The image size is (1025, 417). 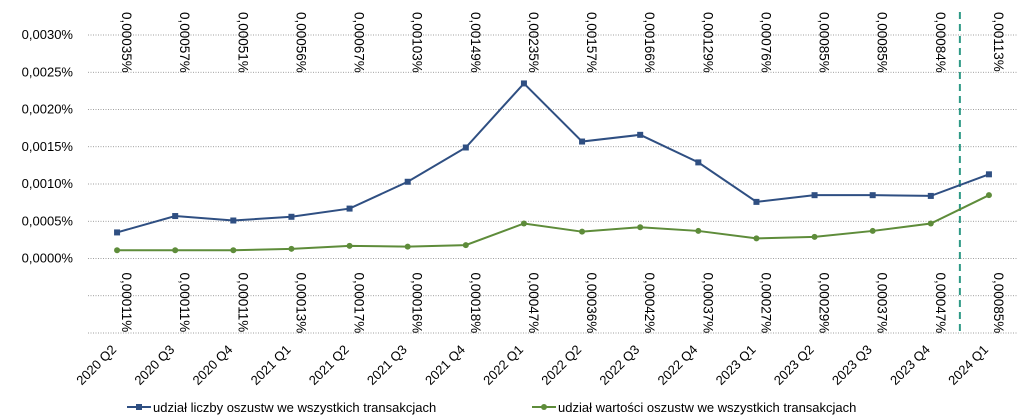 I want to click on data-label-series-0: 0,00067%, so click(x=359, y=42).